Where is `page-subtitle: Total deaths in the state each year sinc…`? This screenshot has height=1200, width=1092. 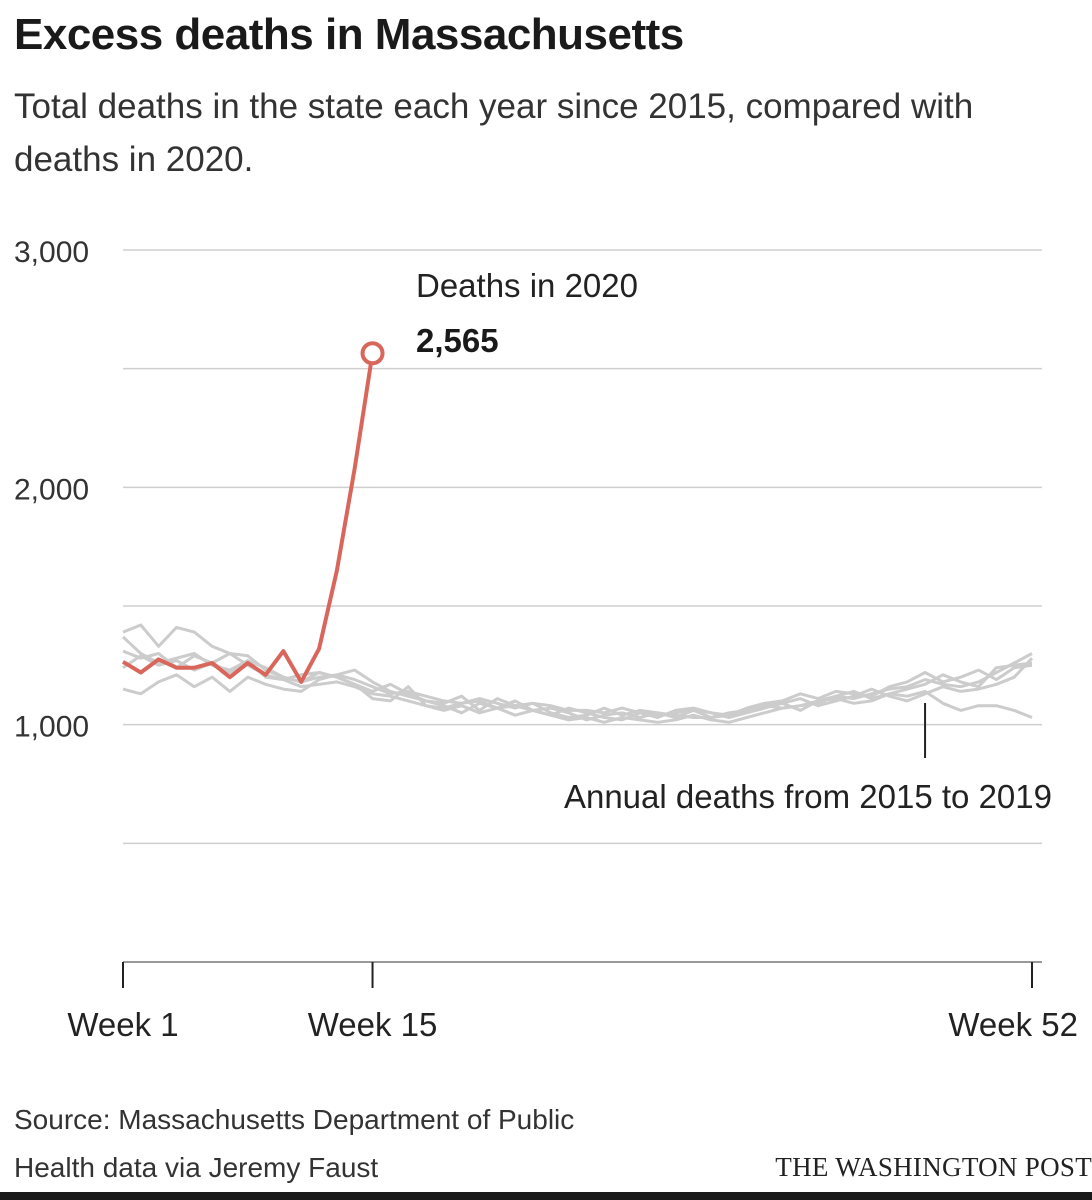 page-subtitle: Total deaths in the state each year sinc… is located at coordinates (494, 133).